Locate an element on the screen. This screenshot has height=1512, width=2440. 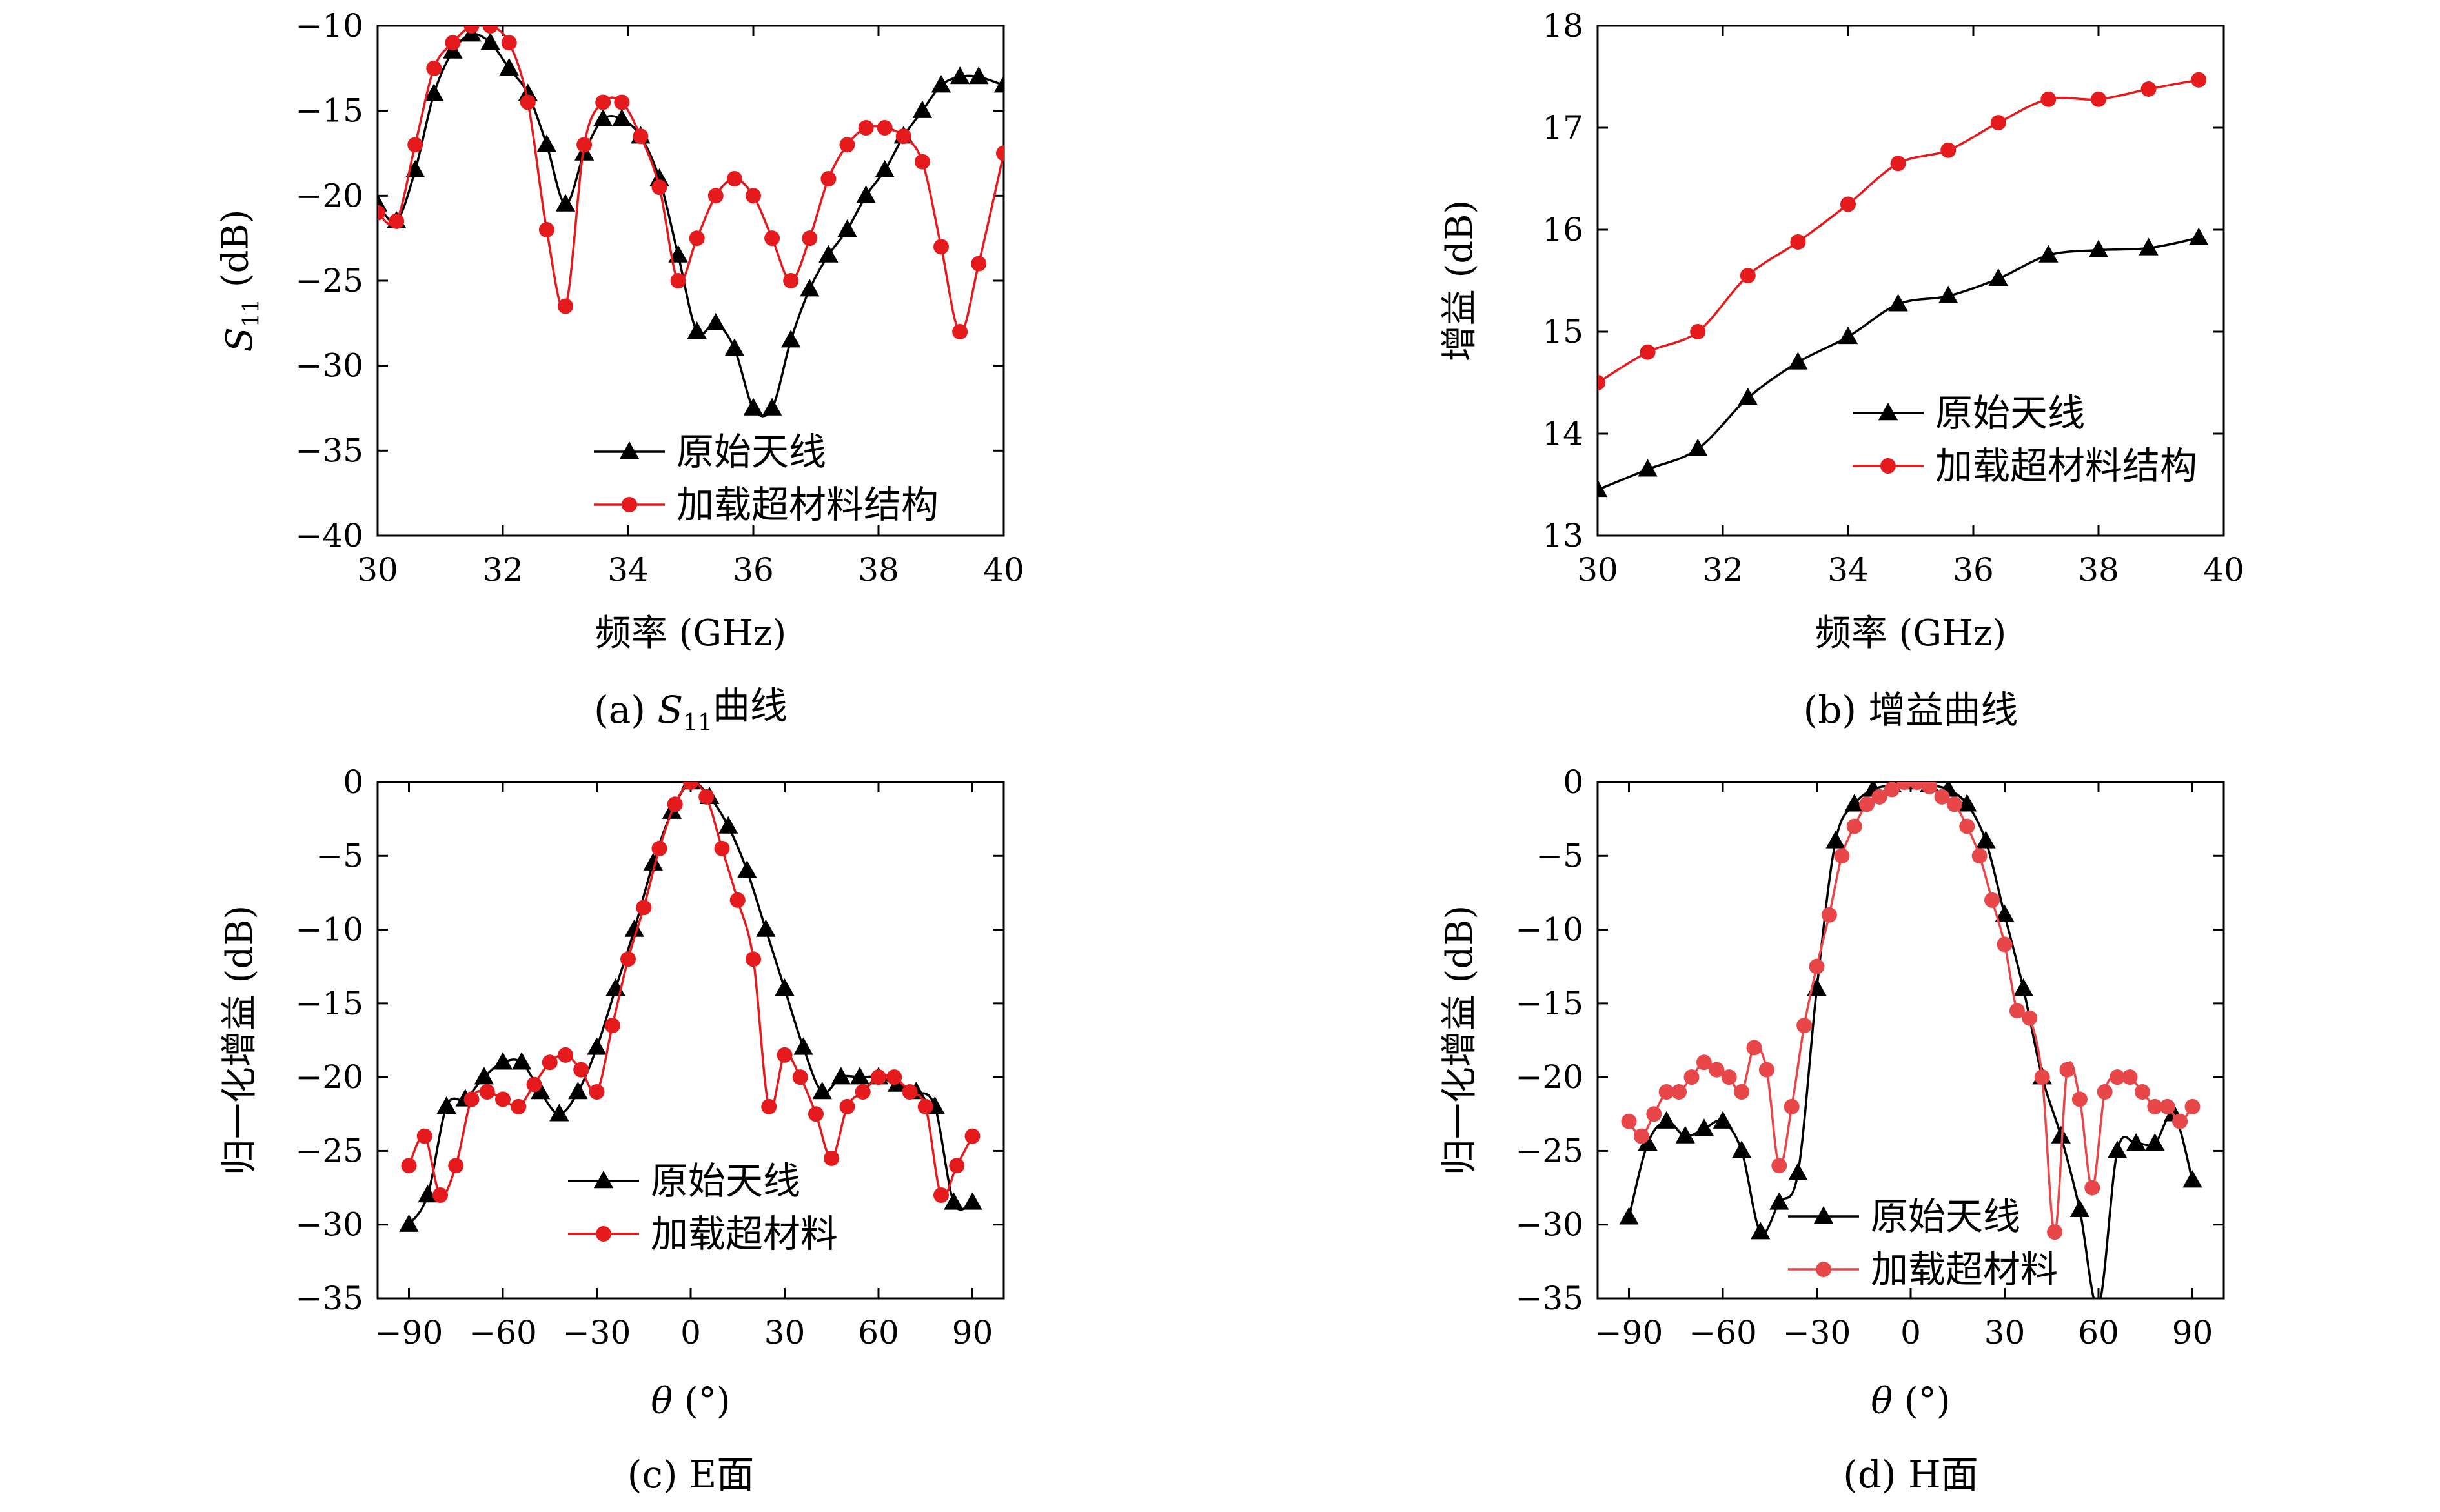
x-axis-label-part: (°) is located at coordinates (1922, 1401).